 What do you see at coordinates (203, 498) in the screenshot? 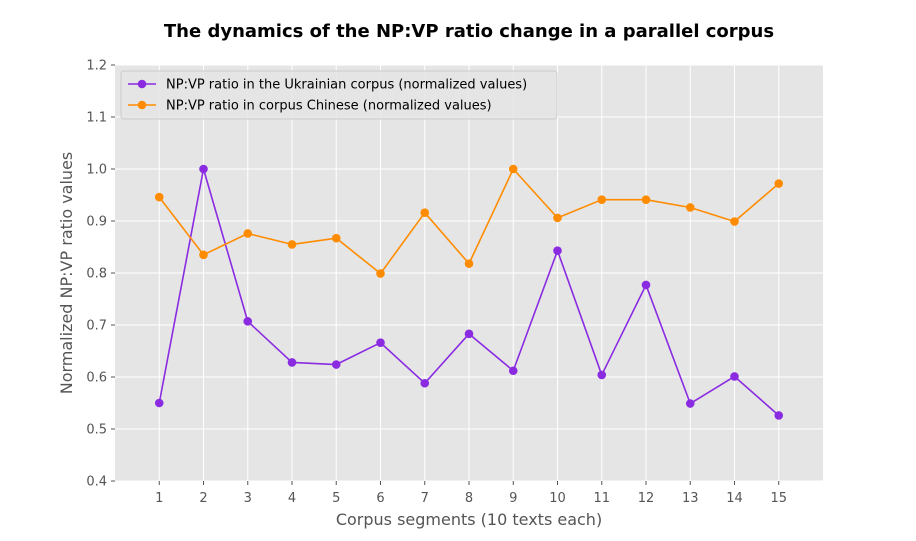
I see `x-tick-label: 2` at bounding box center [203, 498].